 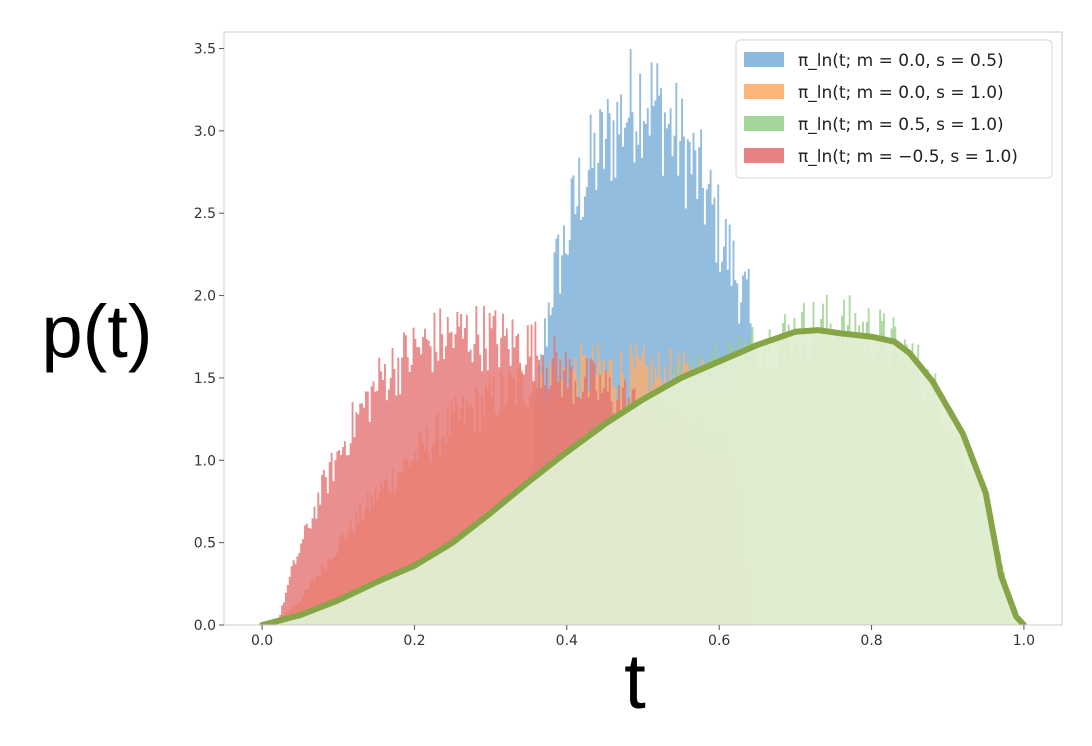 What do you see at coordinates (205, 461) in the screenshot?
I see `y-tick-label: 1.0` at bounding box center [205, 461].